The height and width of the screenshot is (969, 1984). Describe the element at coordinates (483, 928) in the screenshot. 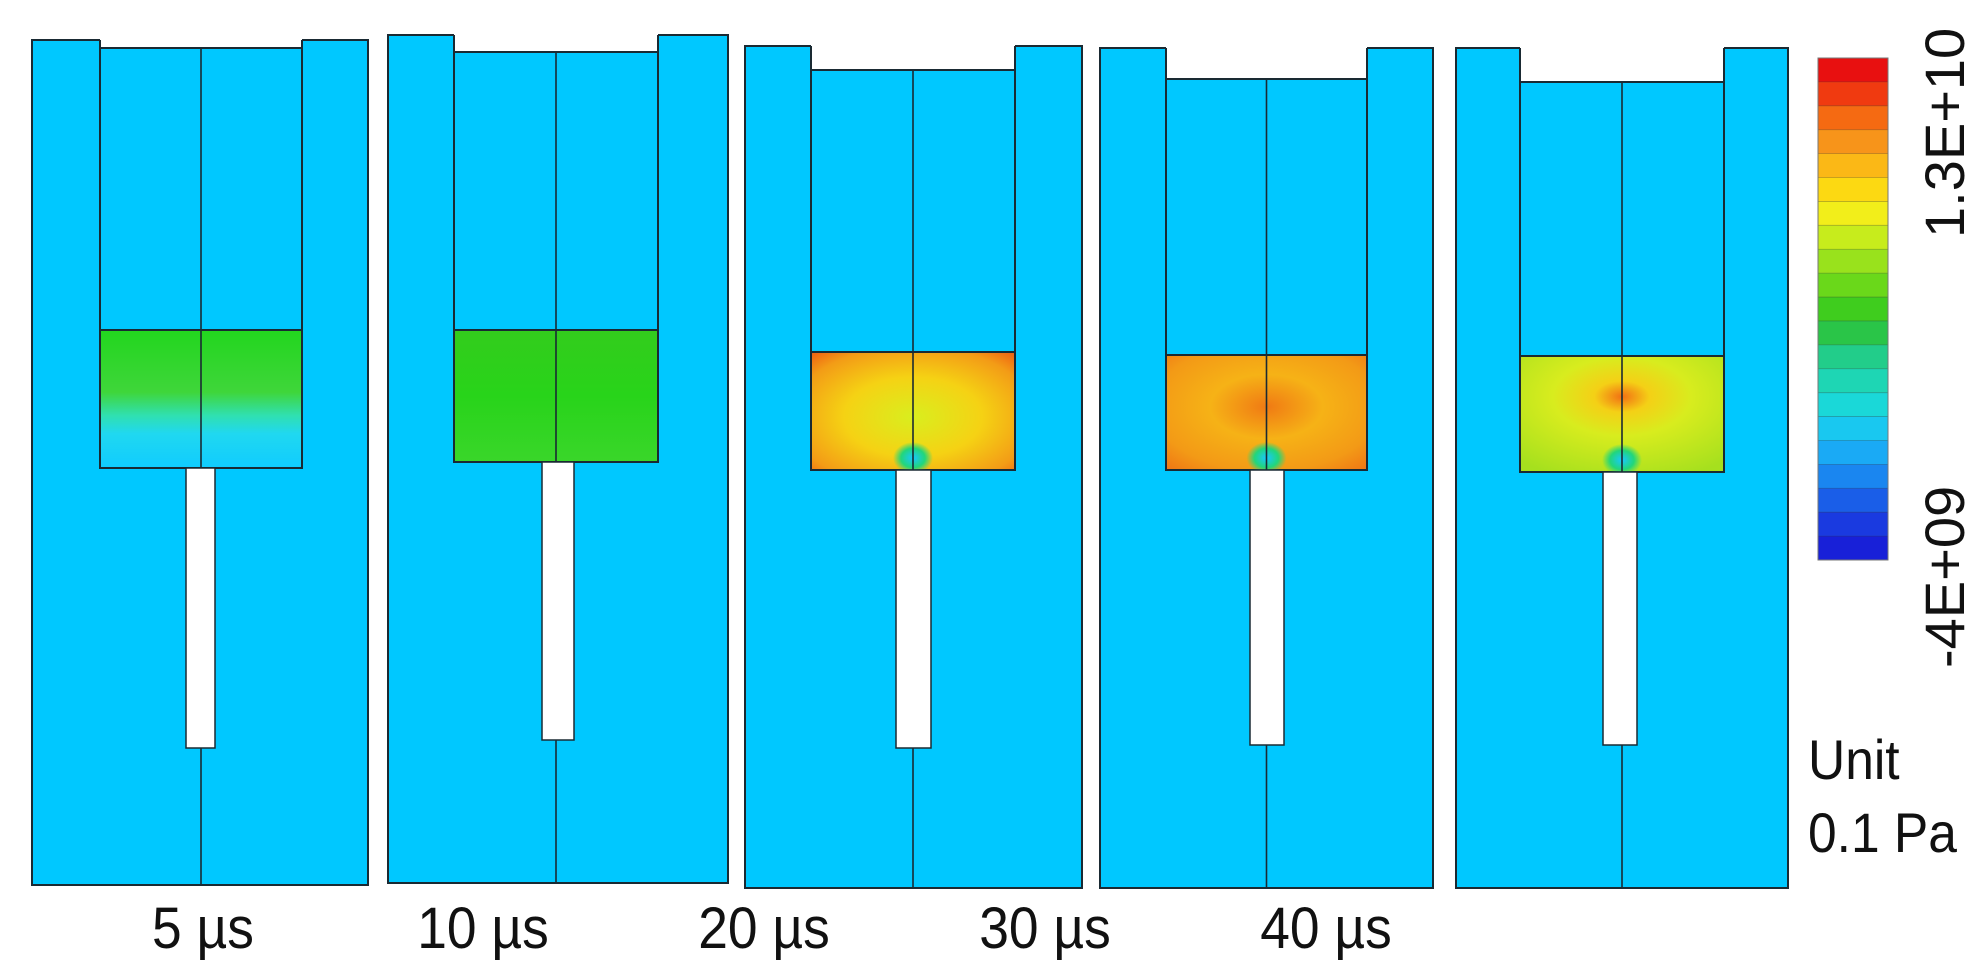

I see `time-label-10us: 10 µs` at that location.